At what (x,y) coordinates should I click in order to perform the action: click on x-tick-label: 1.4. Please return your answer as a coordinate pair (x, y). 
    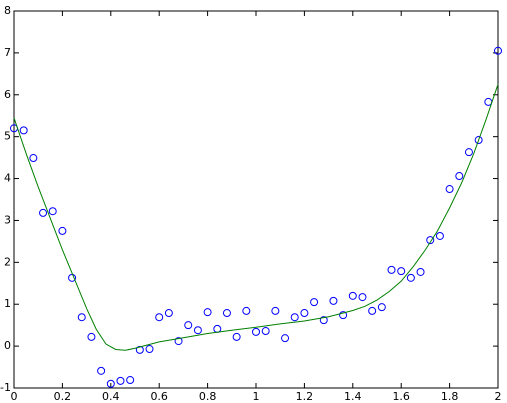
    Looking at the image, I should click on (353, 396).